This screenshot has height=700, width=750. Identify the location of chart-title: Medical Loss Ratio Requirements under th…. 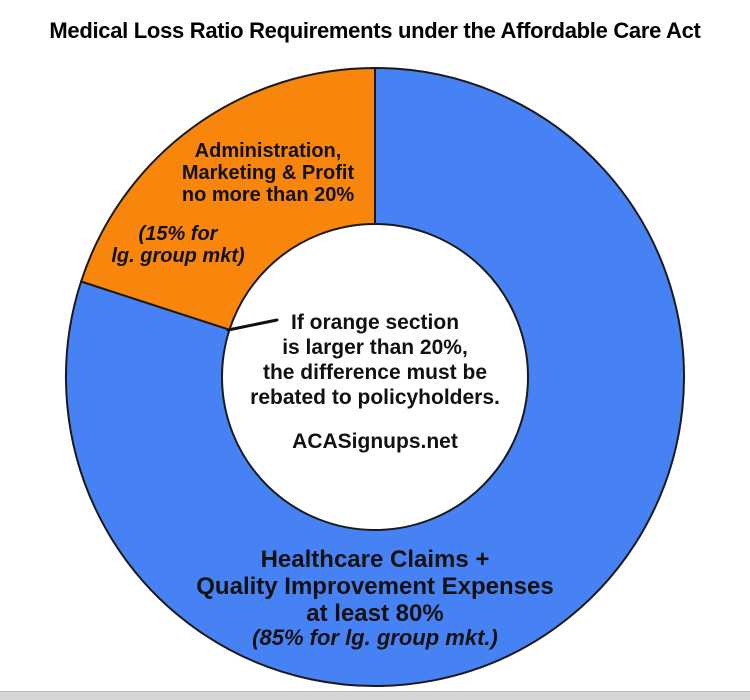
(375, 30).